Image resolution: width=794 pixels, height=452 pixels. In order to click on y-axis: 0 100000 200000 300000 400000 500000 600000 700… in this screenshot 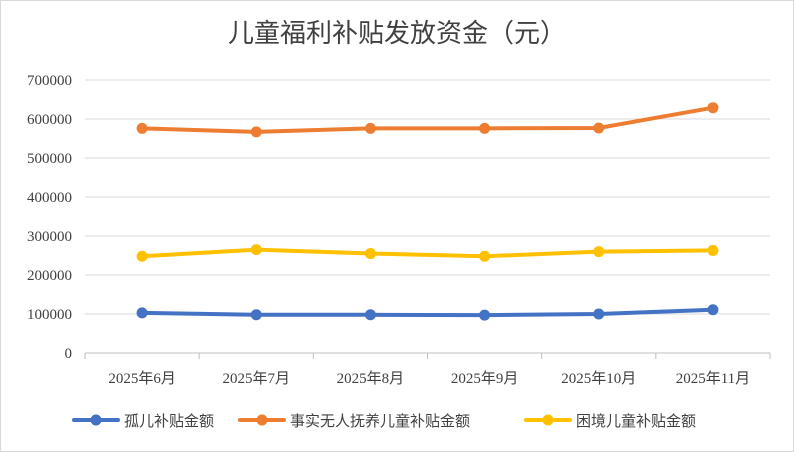, I will do `click(49, 217)`.